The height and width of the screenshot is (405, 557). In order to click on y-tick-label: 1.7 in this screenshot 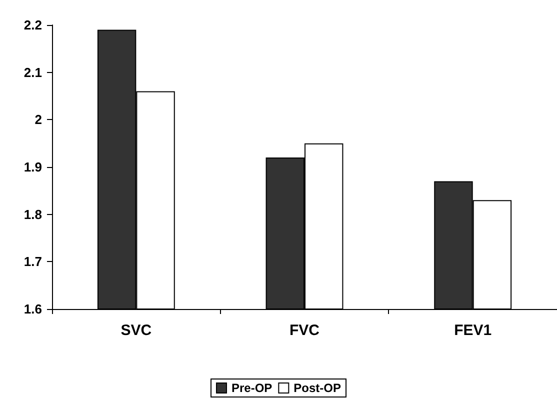, I will do `click(33, 262)`.